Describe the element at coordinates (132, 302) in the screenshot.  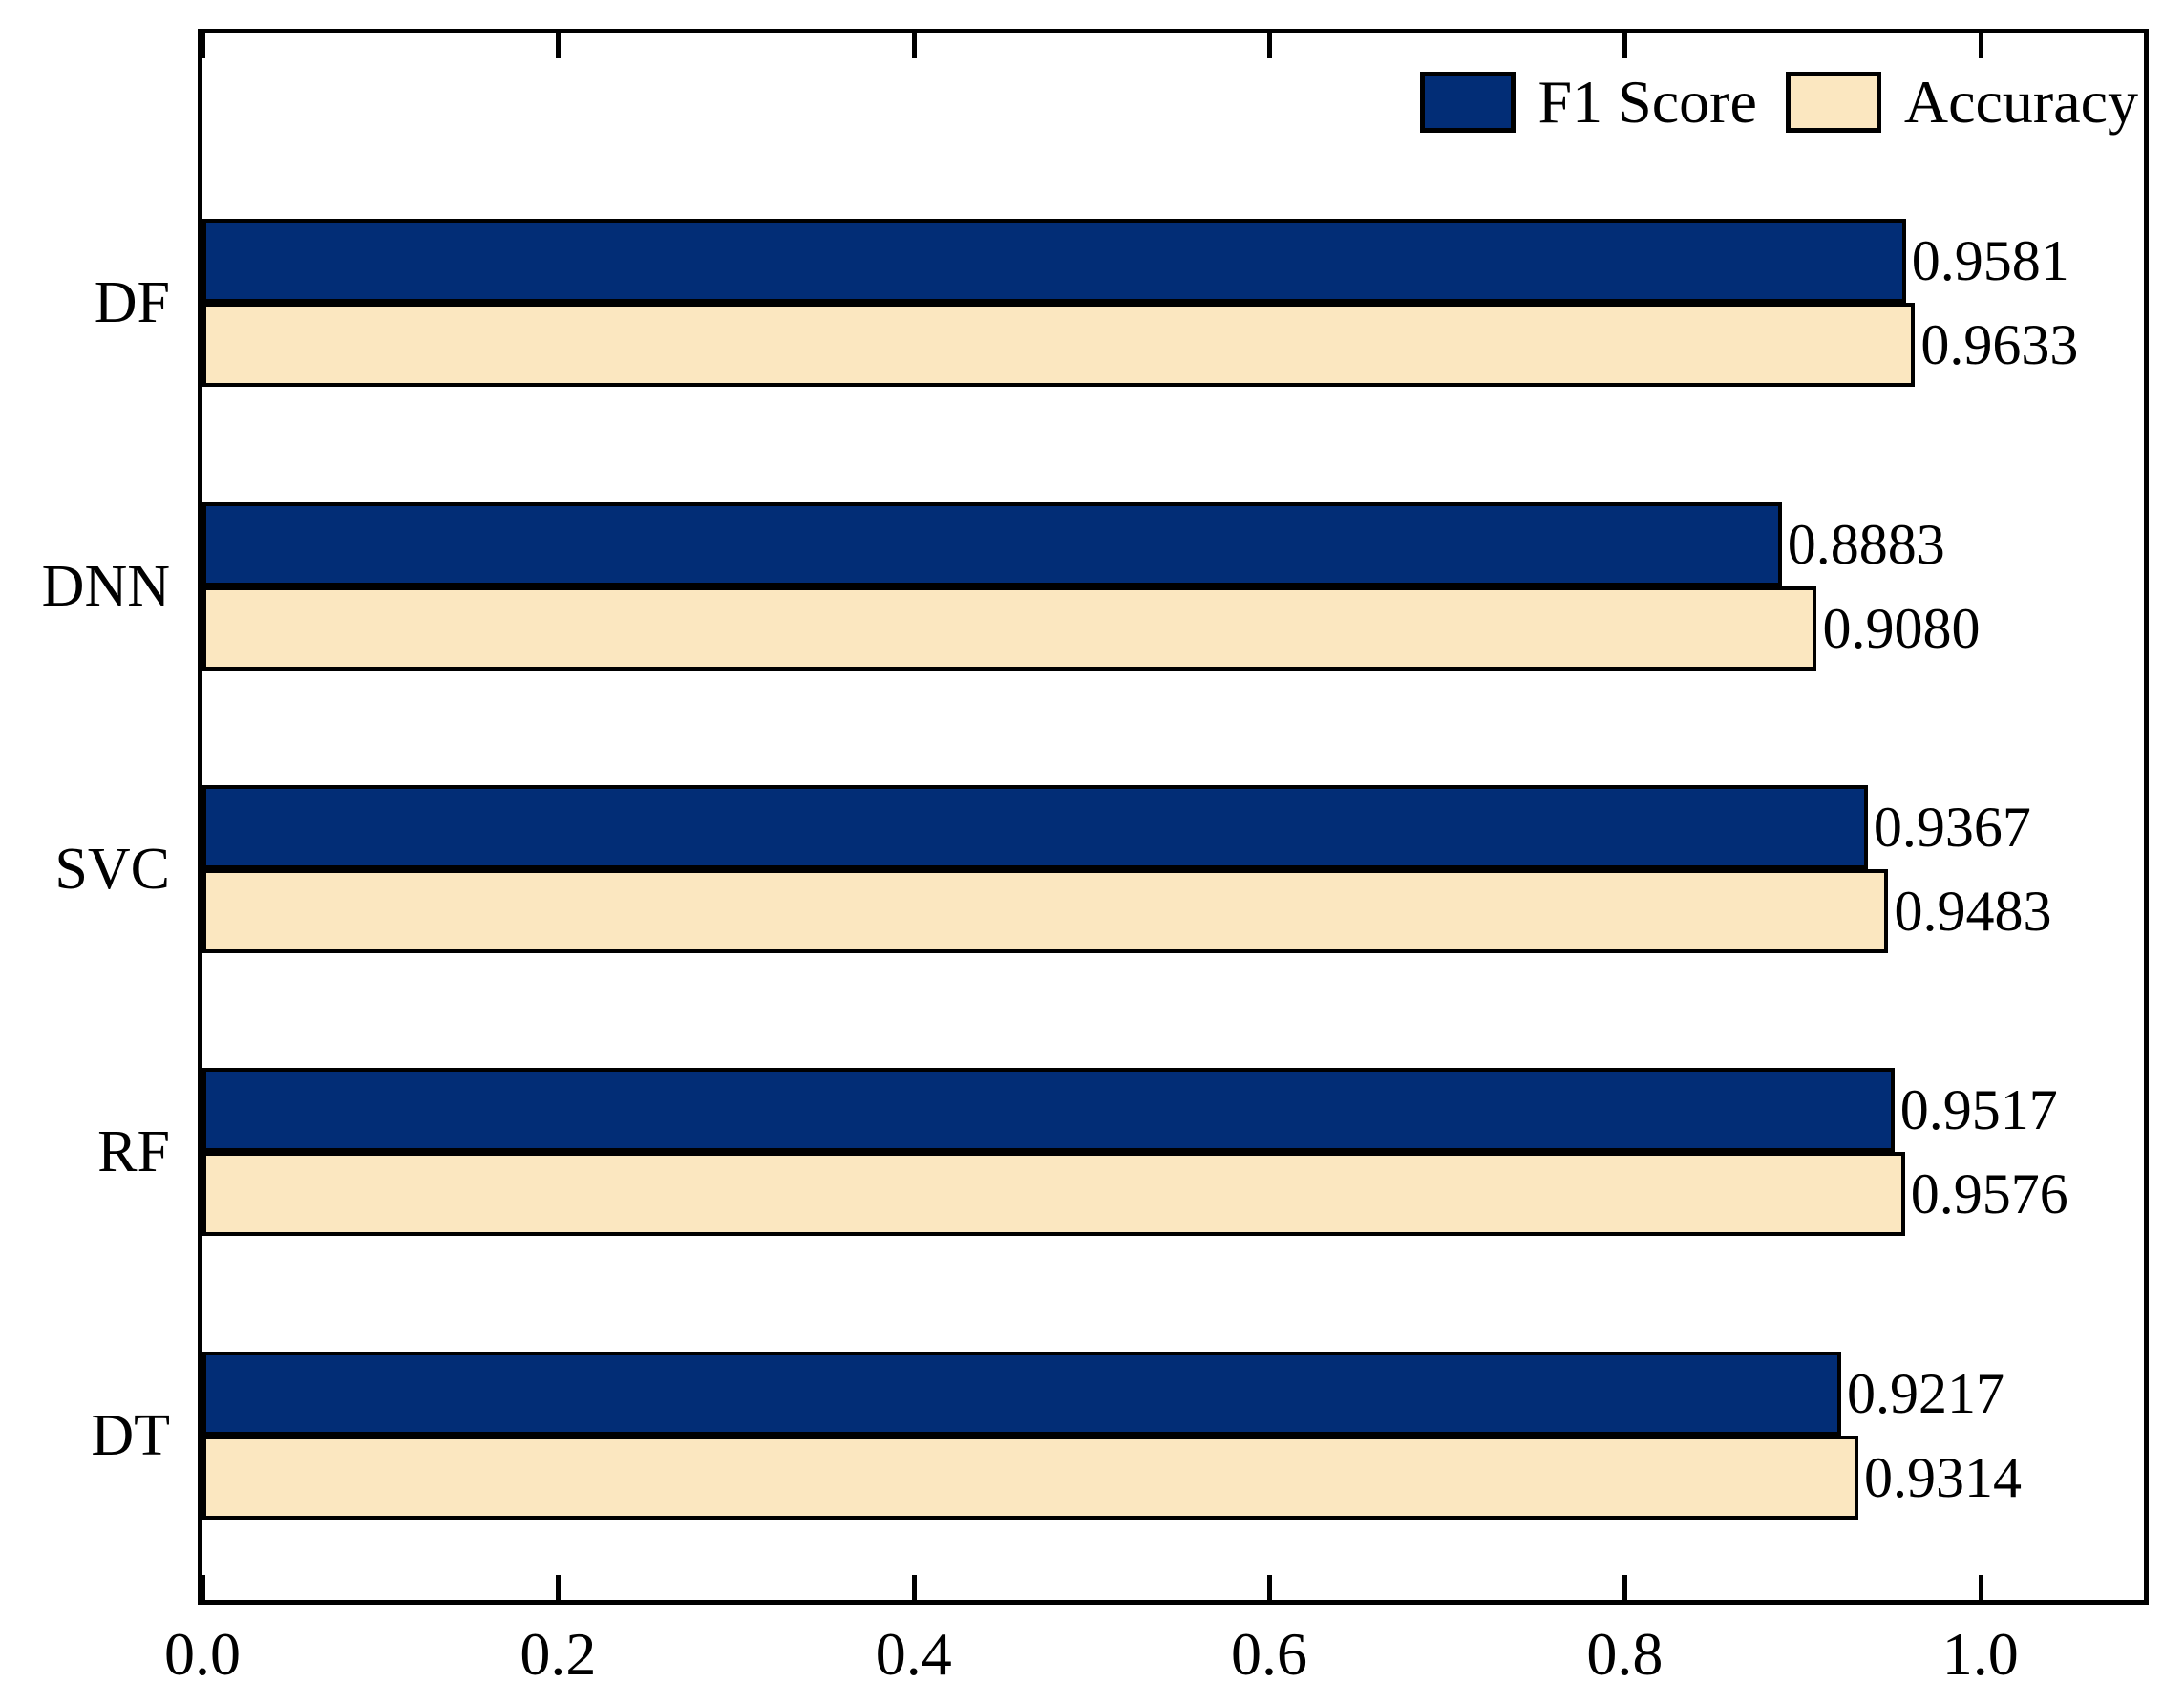
I see `y-category-label-df: DF` at that location.